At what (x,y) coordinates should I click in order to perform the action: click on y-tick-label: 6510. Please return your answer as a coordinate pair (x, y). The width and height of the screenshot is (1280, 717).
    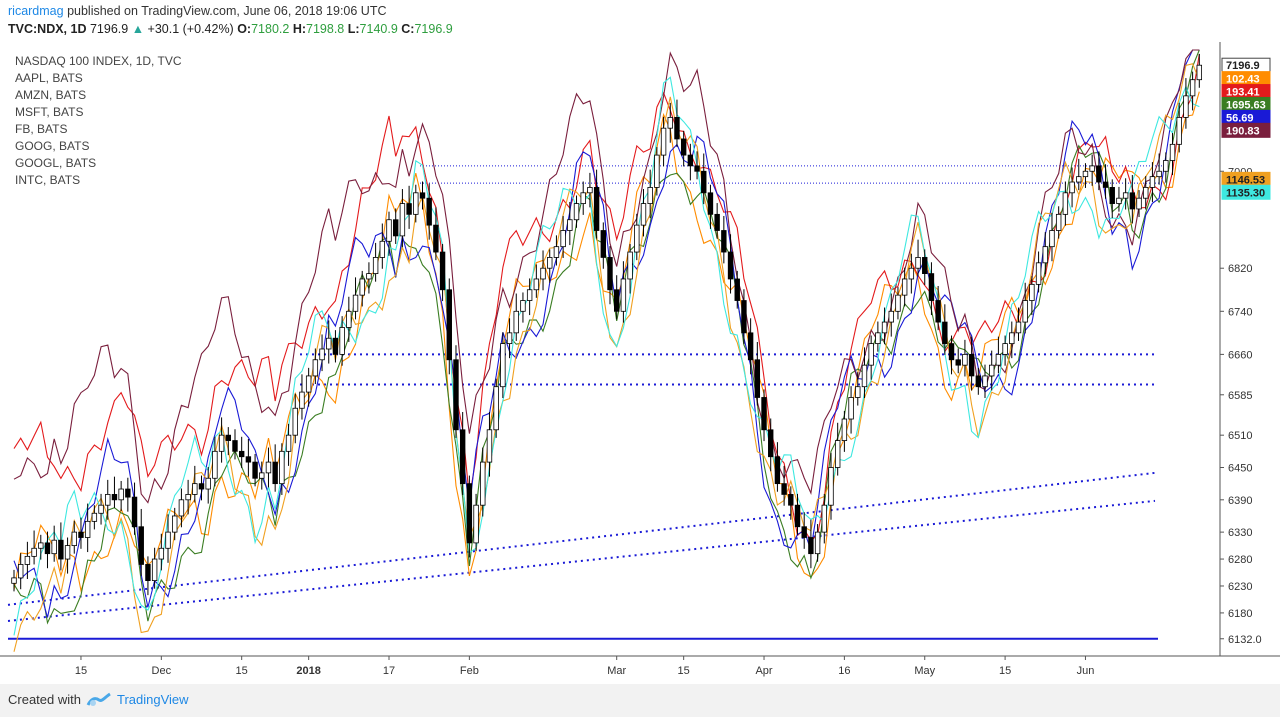
    Looking at the image, I should click on (1240, 436).